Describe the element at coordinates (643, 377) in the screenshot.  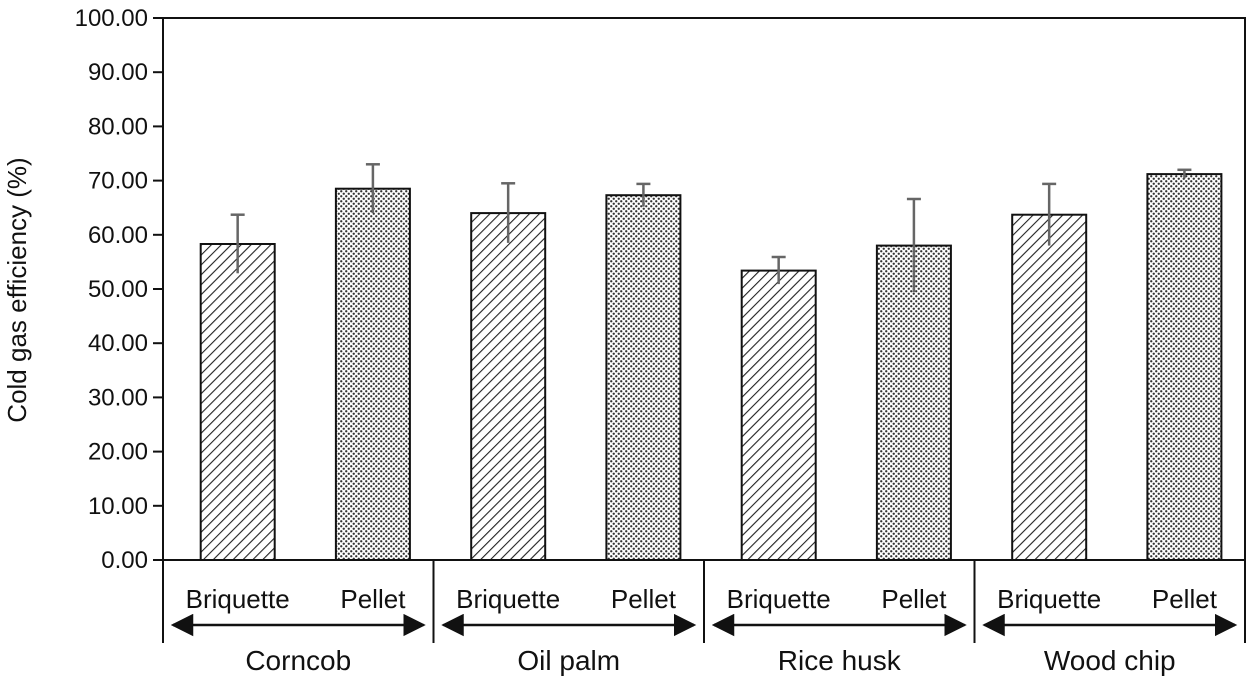
I see `bar-oil-palm-pellet` at that location.